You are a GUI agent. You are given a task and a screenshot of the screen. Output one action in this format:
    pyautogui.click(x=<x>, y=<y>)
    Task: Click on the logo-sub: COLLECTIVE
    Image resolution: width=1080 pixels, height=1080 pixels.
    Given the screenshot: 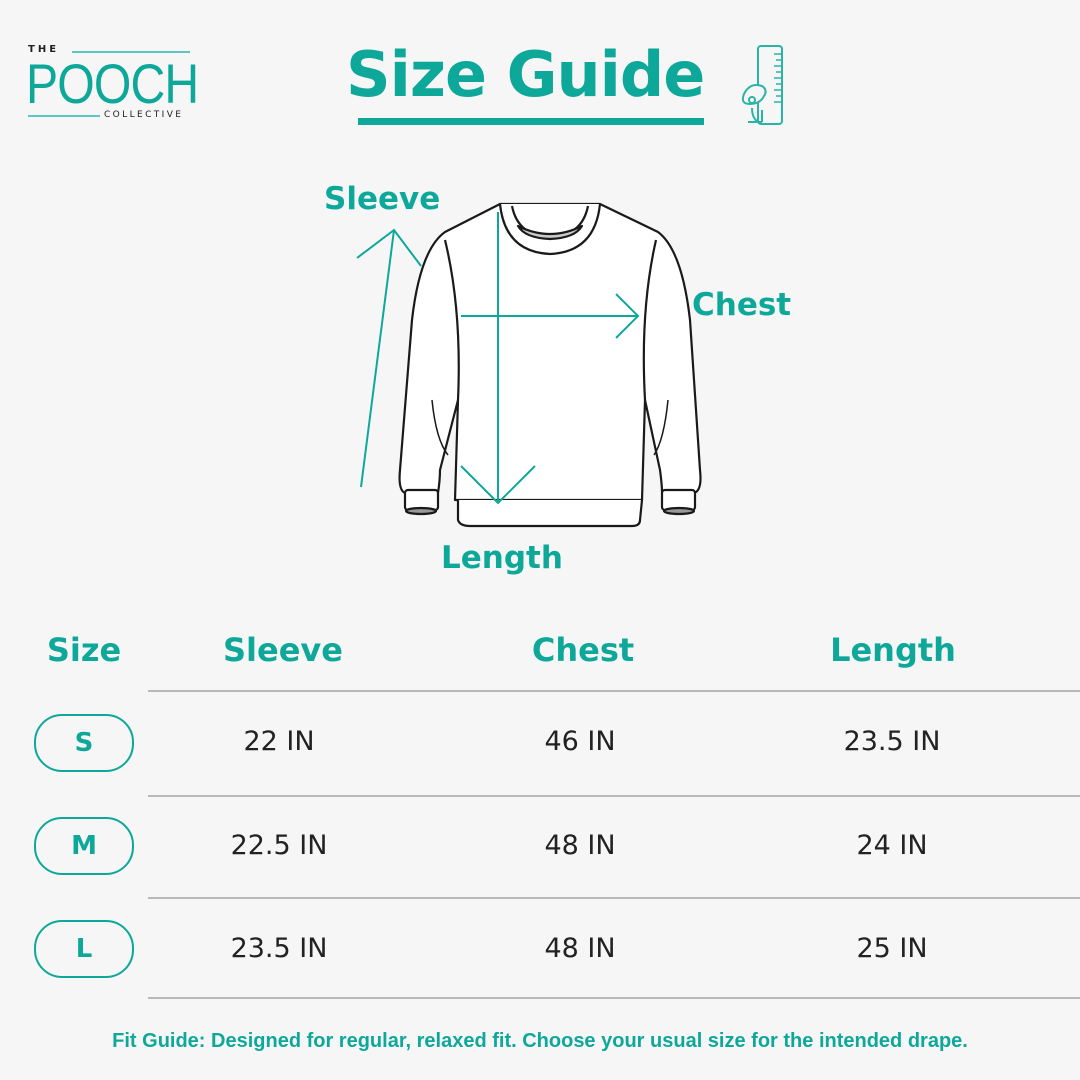 What is the action you would take?
    pyautogui.click(x=144, y=115)
    